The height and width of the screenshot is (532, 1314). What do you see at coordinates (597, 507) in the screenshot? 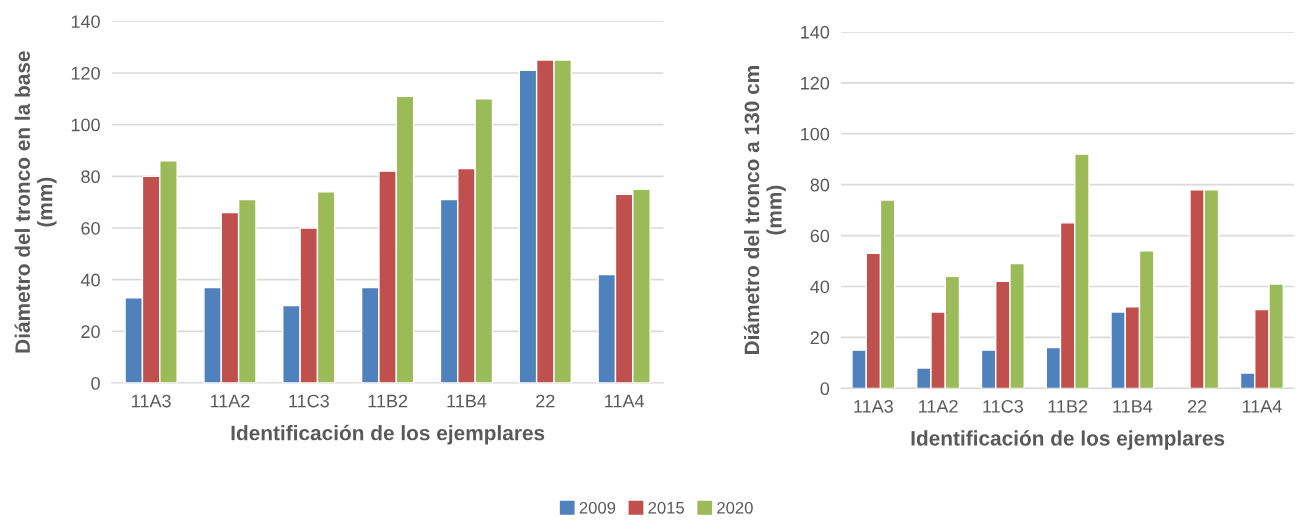
I see `legend-label: 2009` at bounding box center [597, 507].